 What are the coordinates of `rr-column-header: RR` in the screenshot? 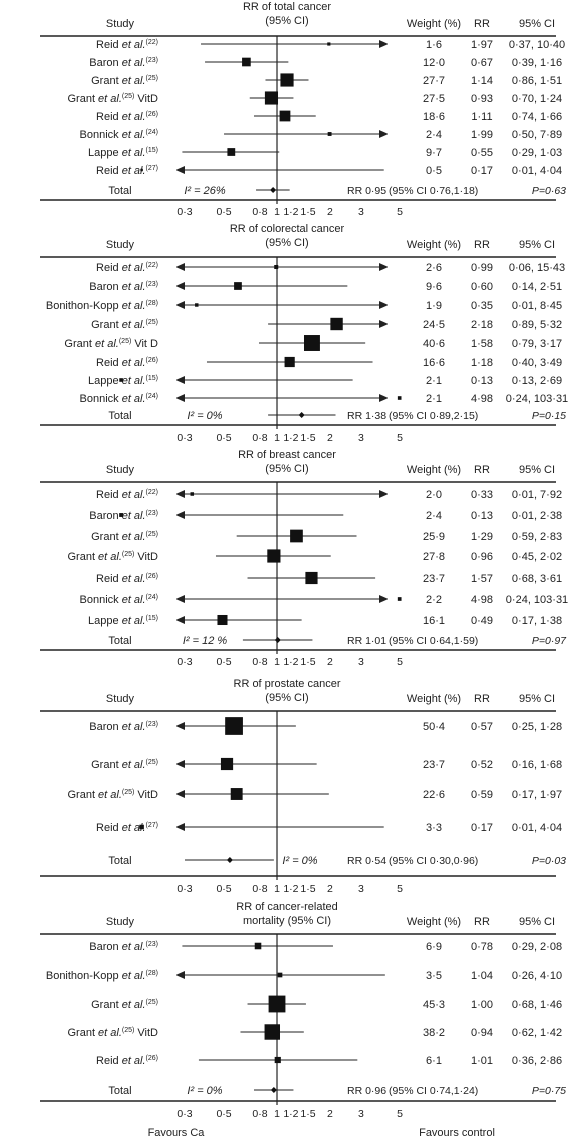 It's located at (482, 245).